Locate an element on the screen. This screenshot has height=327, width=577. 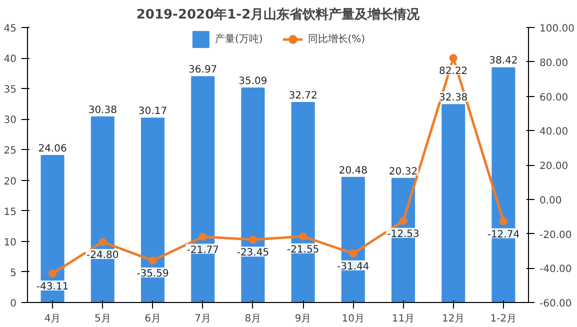
x-tick-label: 1-2月 is located at coordinates (503, 319).